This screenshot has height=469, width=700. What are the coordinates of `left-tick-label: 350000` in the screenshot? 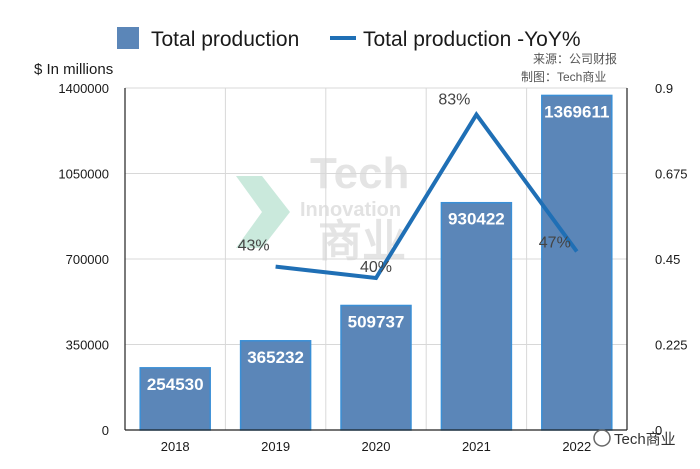 It's located at (87, 345).